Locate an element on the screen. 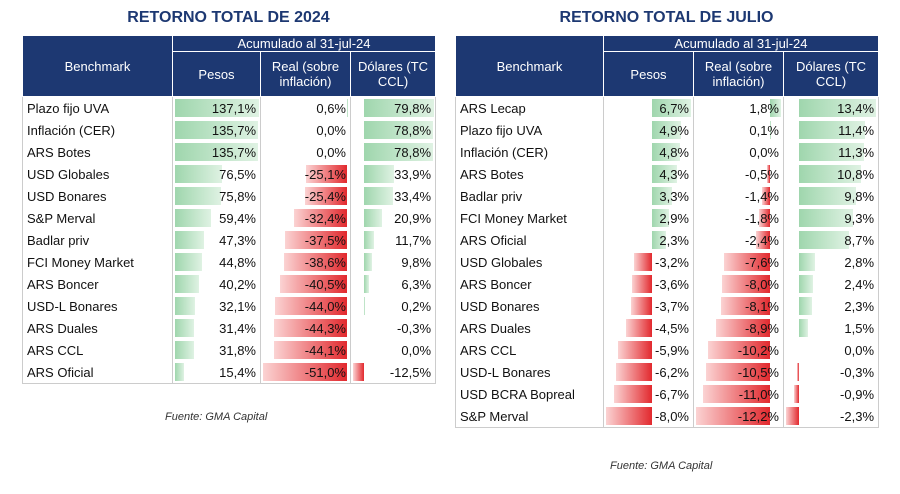 This screenshot has width=900, height=494. value-cell: -38,6% is located at coordinates (305, 262).